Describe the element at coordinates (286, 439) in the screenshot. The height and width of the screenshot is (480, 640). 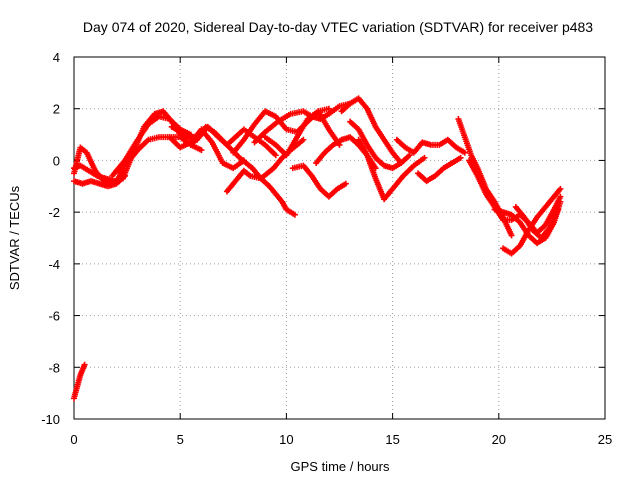
I see `x-tick-label: 10` at that location.